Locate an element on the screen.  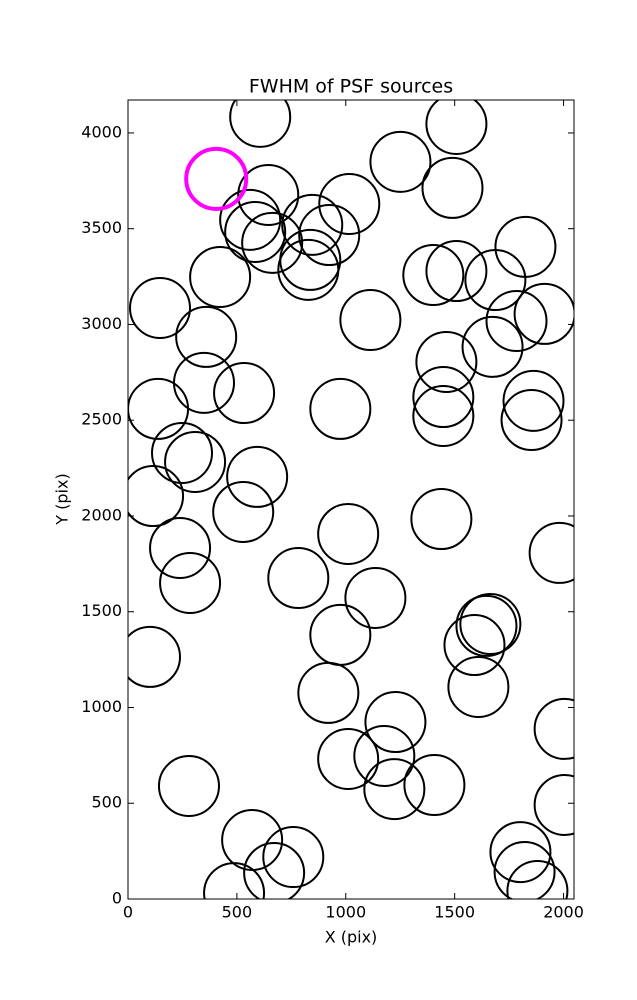
y-tick-label: 2000 is located at coordinates (101, 514).